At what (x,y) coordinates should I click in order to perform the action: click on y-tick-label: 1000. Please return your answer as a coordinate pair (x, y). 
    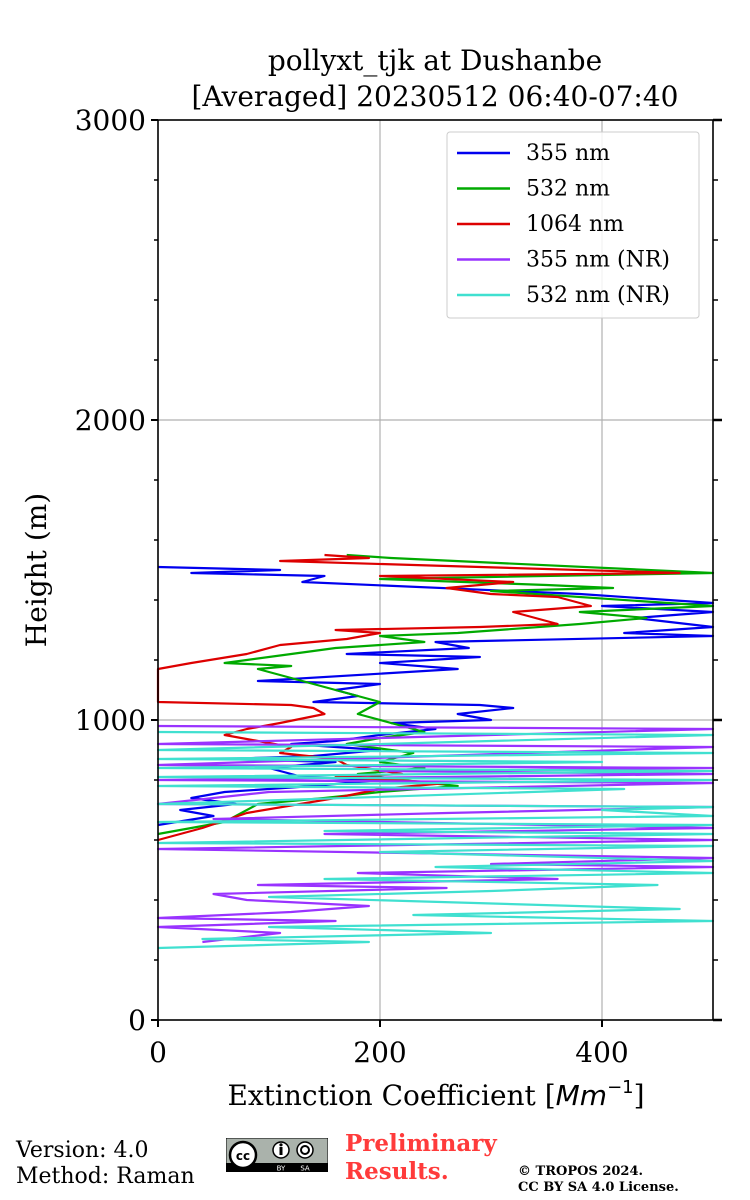
    Looking at the image, I should click on (110, 720).